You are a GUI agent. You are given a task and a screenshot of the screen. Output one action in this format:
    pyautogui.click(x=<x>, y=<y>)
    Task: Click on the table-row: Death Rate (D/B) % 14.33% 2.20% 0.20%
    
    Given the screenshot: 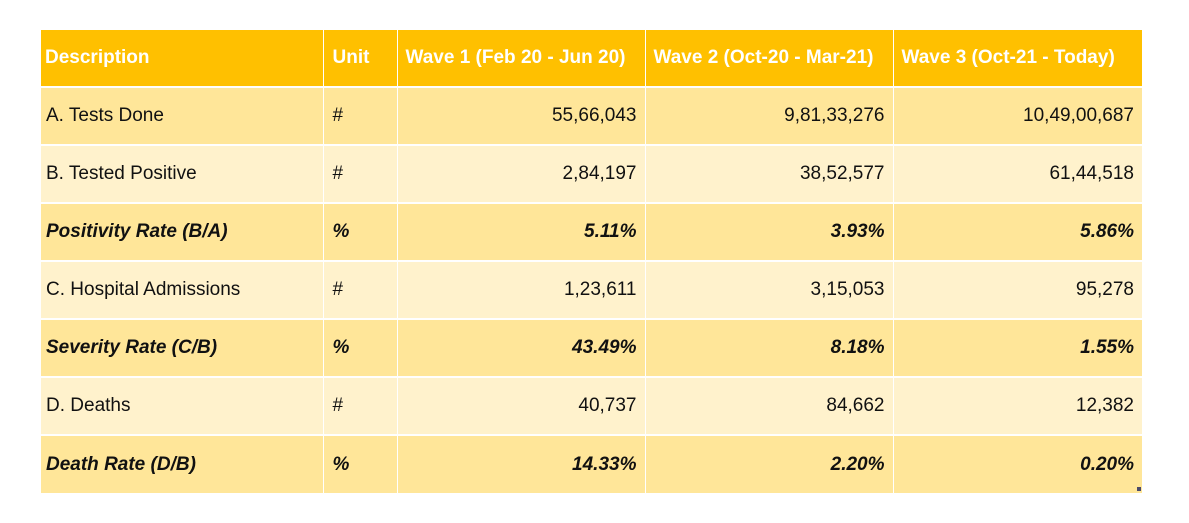 What is the action you would take?
    pyautogui.click(x=591, y=464)
    